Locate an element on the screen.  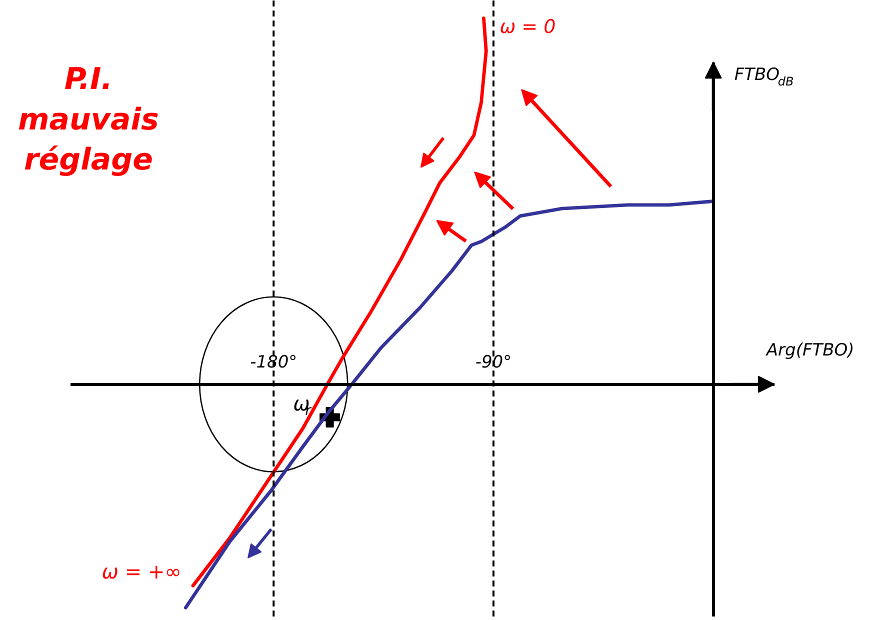
annotation: ω = +∞ is located at coordinates (142, 572).